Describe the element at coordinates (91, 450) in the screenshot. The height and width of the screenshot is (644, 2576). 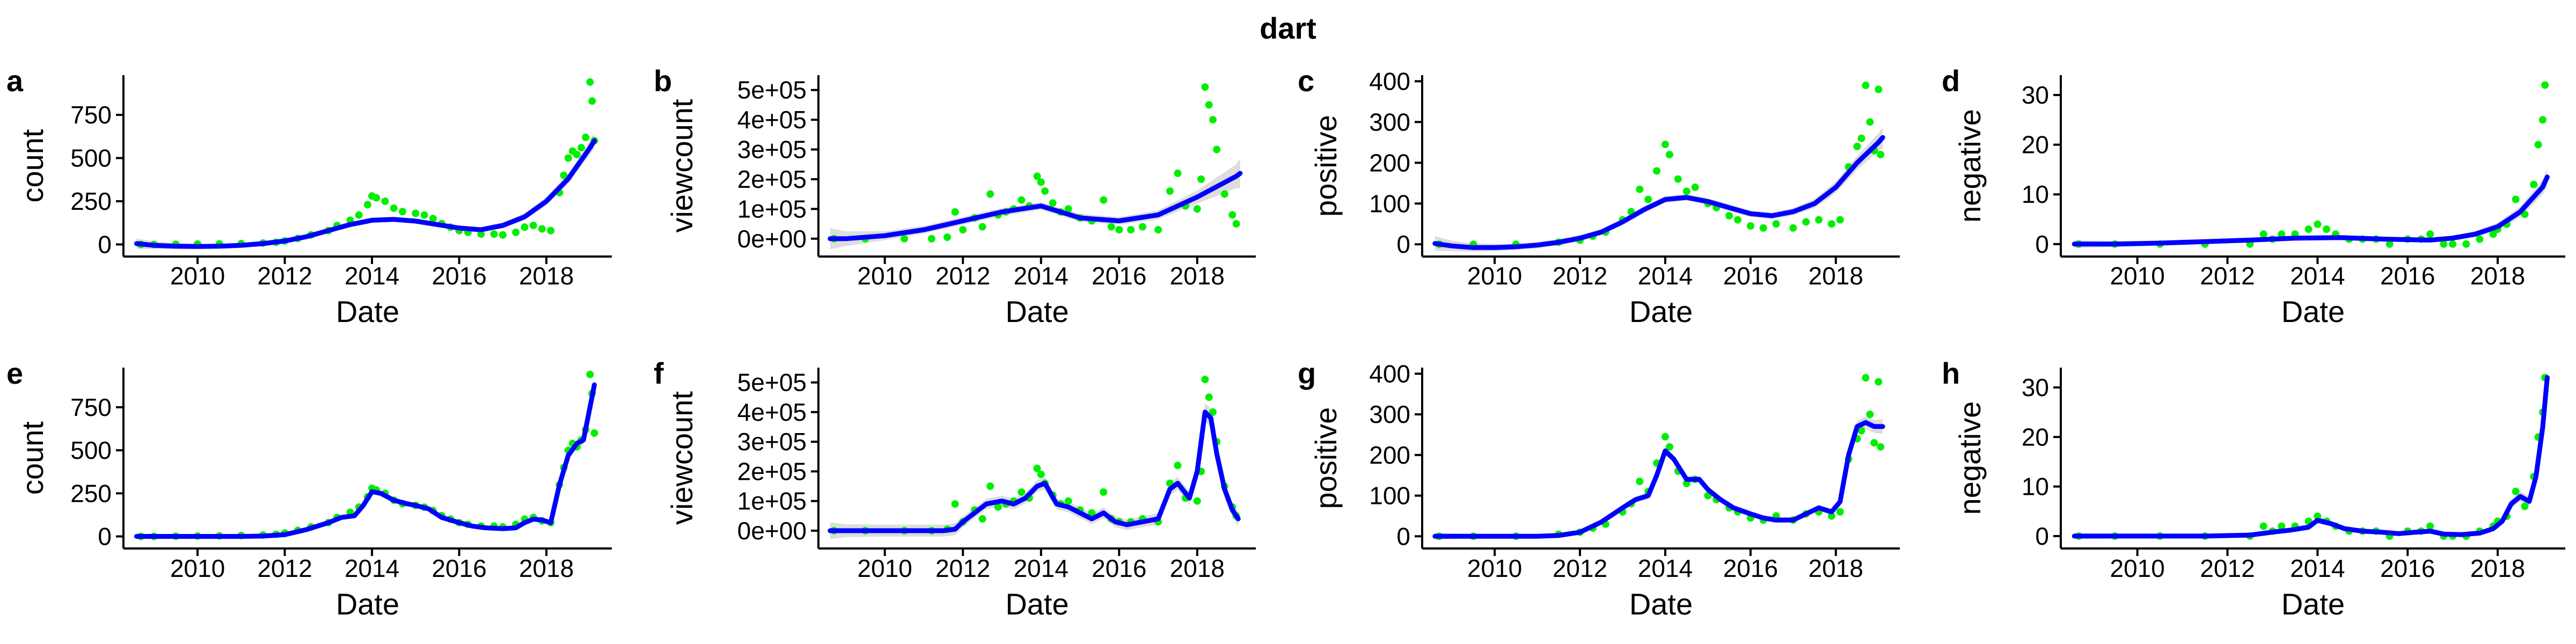
I see `y-tick-label: 500` at that location.